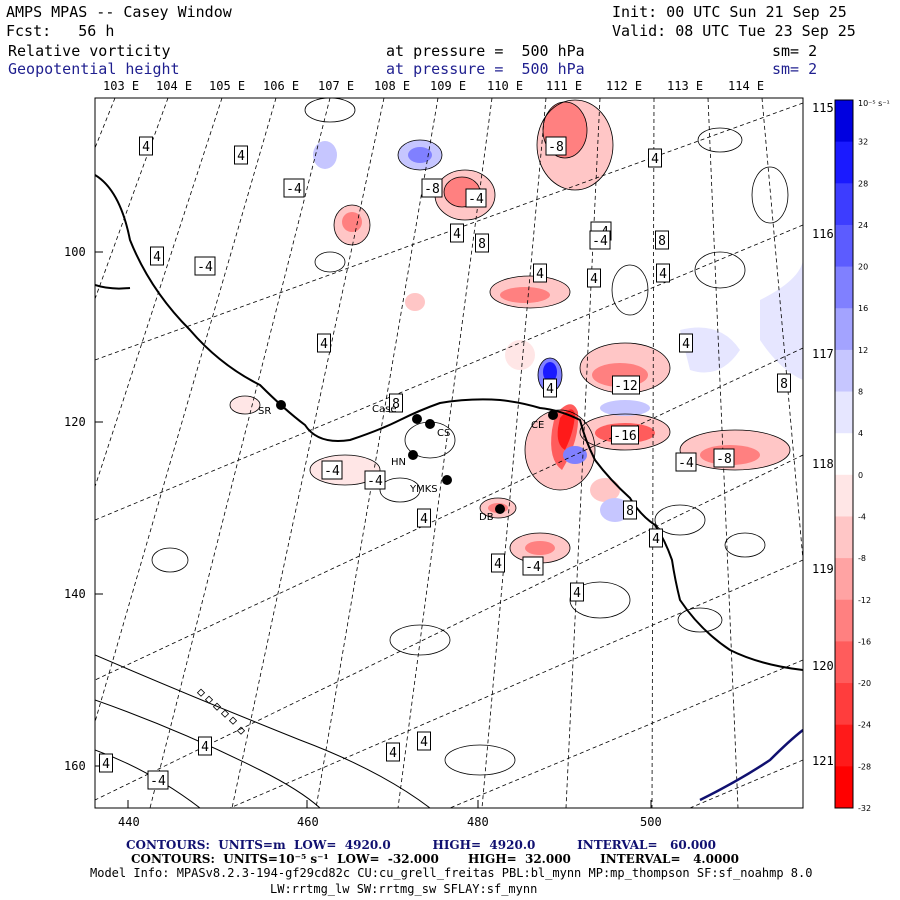 The image size is (900, 900). What do you see at coordinates (795, 69) in the screenshot?
I see `field2-sm: sm= 2` at bounding box center [795, 69].